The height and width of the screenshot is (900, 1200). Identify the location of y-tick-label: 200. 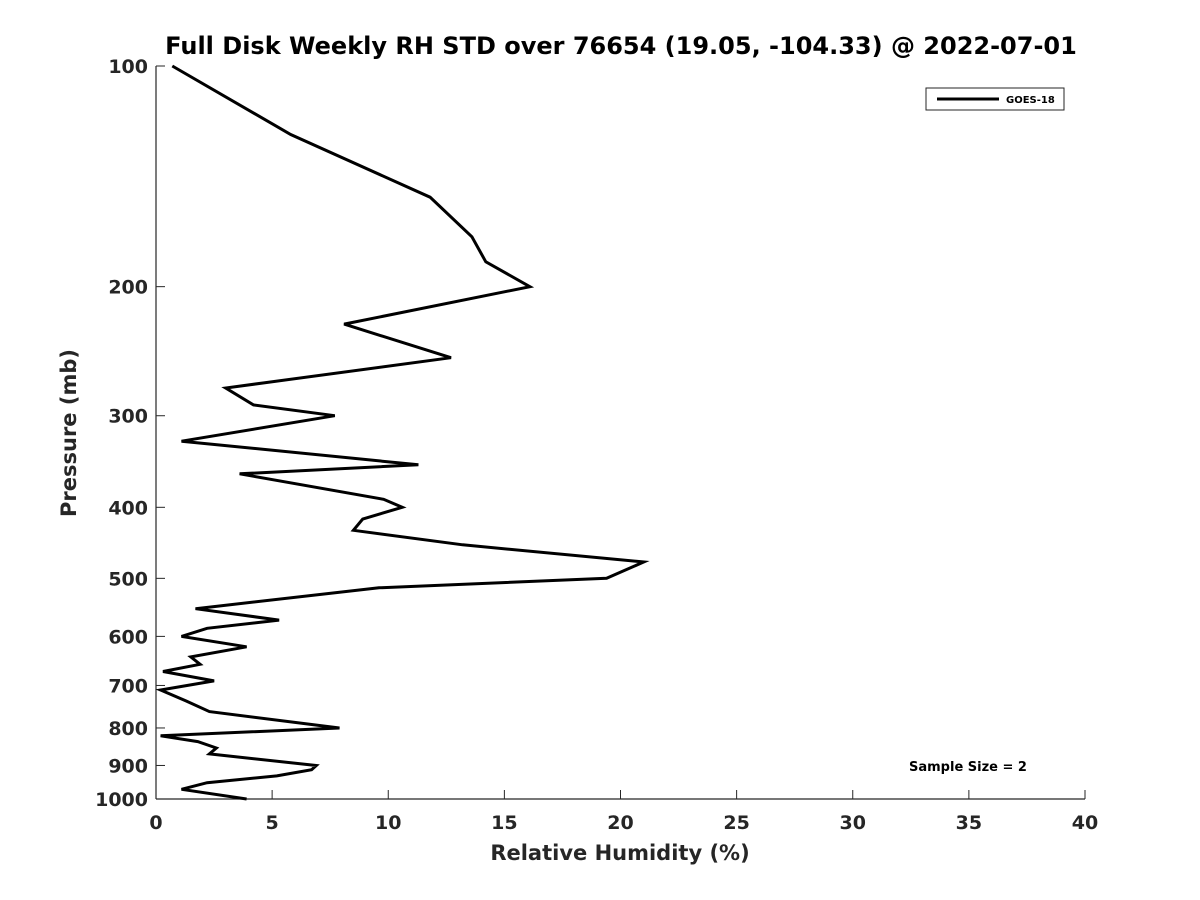
(128, 288).